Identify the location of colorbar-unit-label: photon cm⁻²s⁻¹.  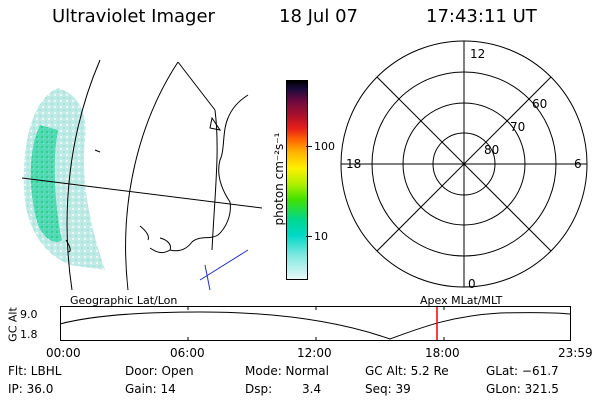
(279, 179).